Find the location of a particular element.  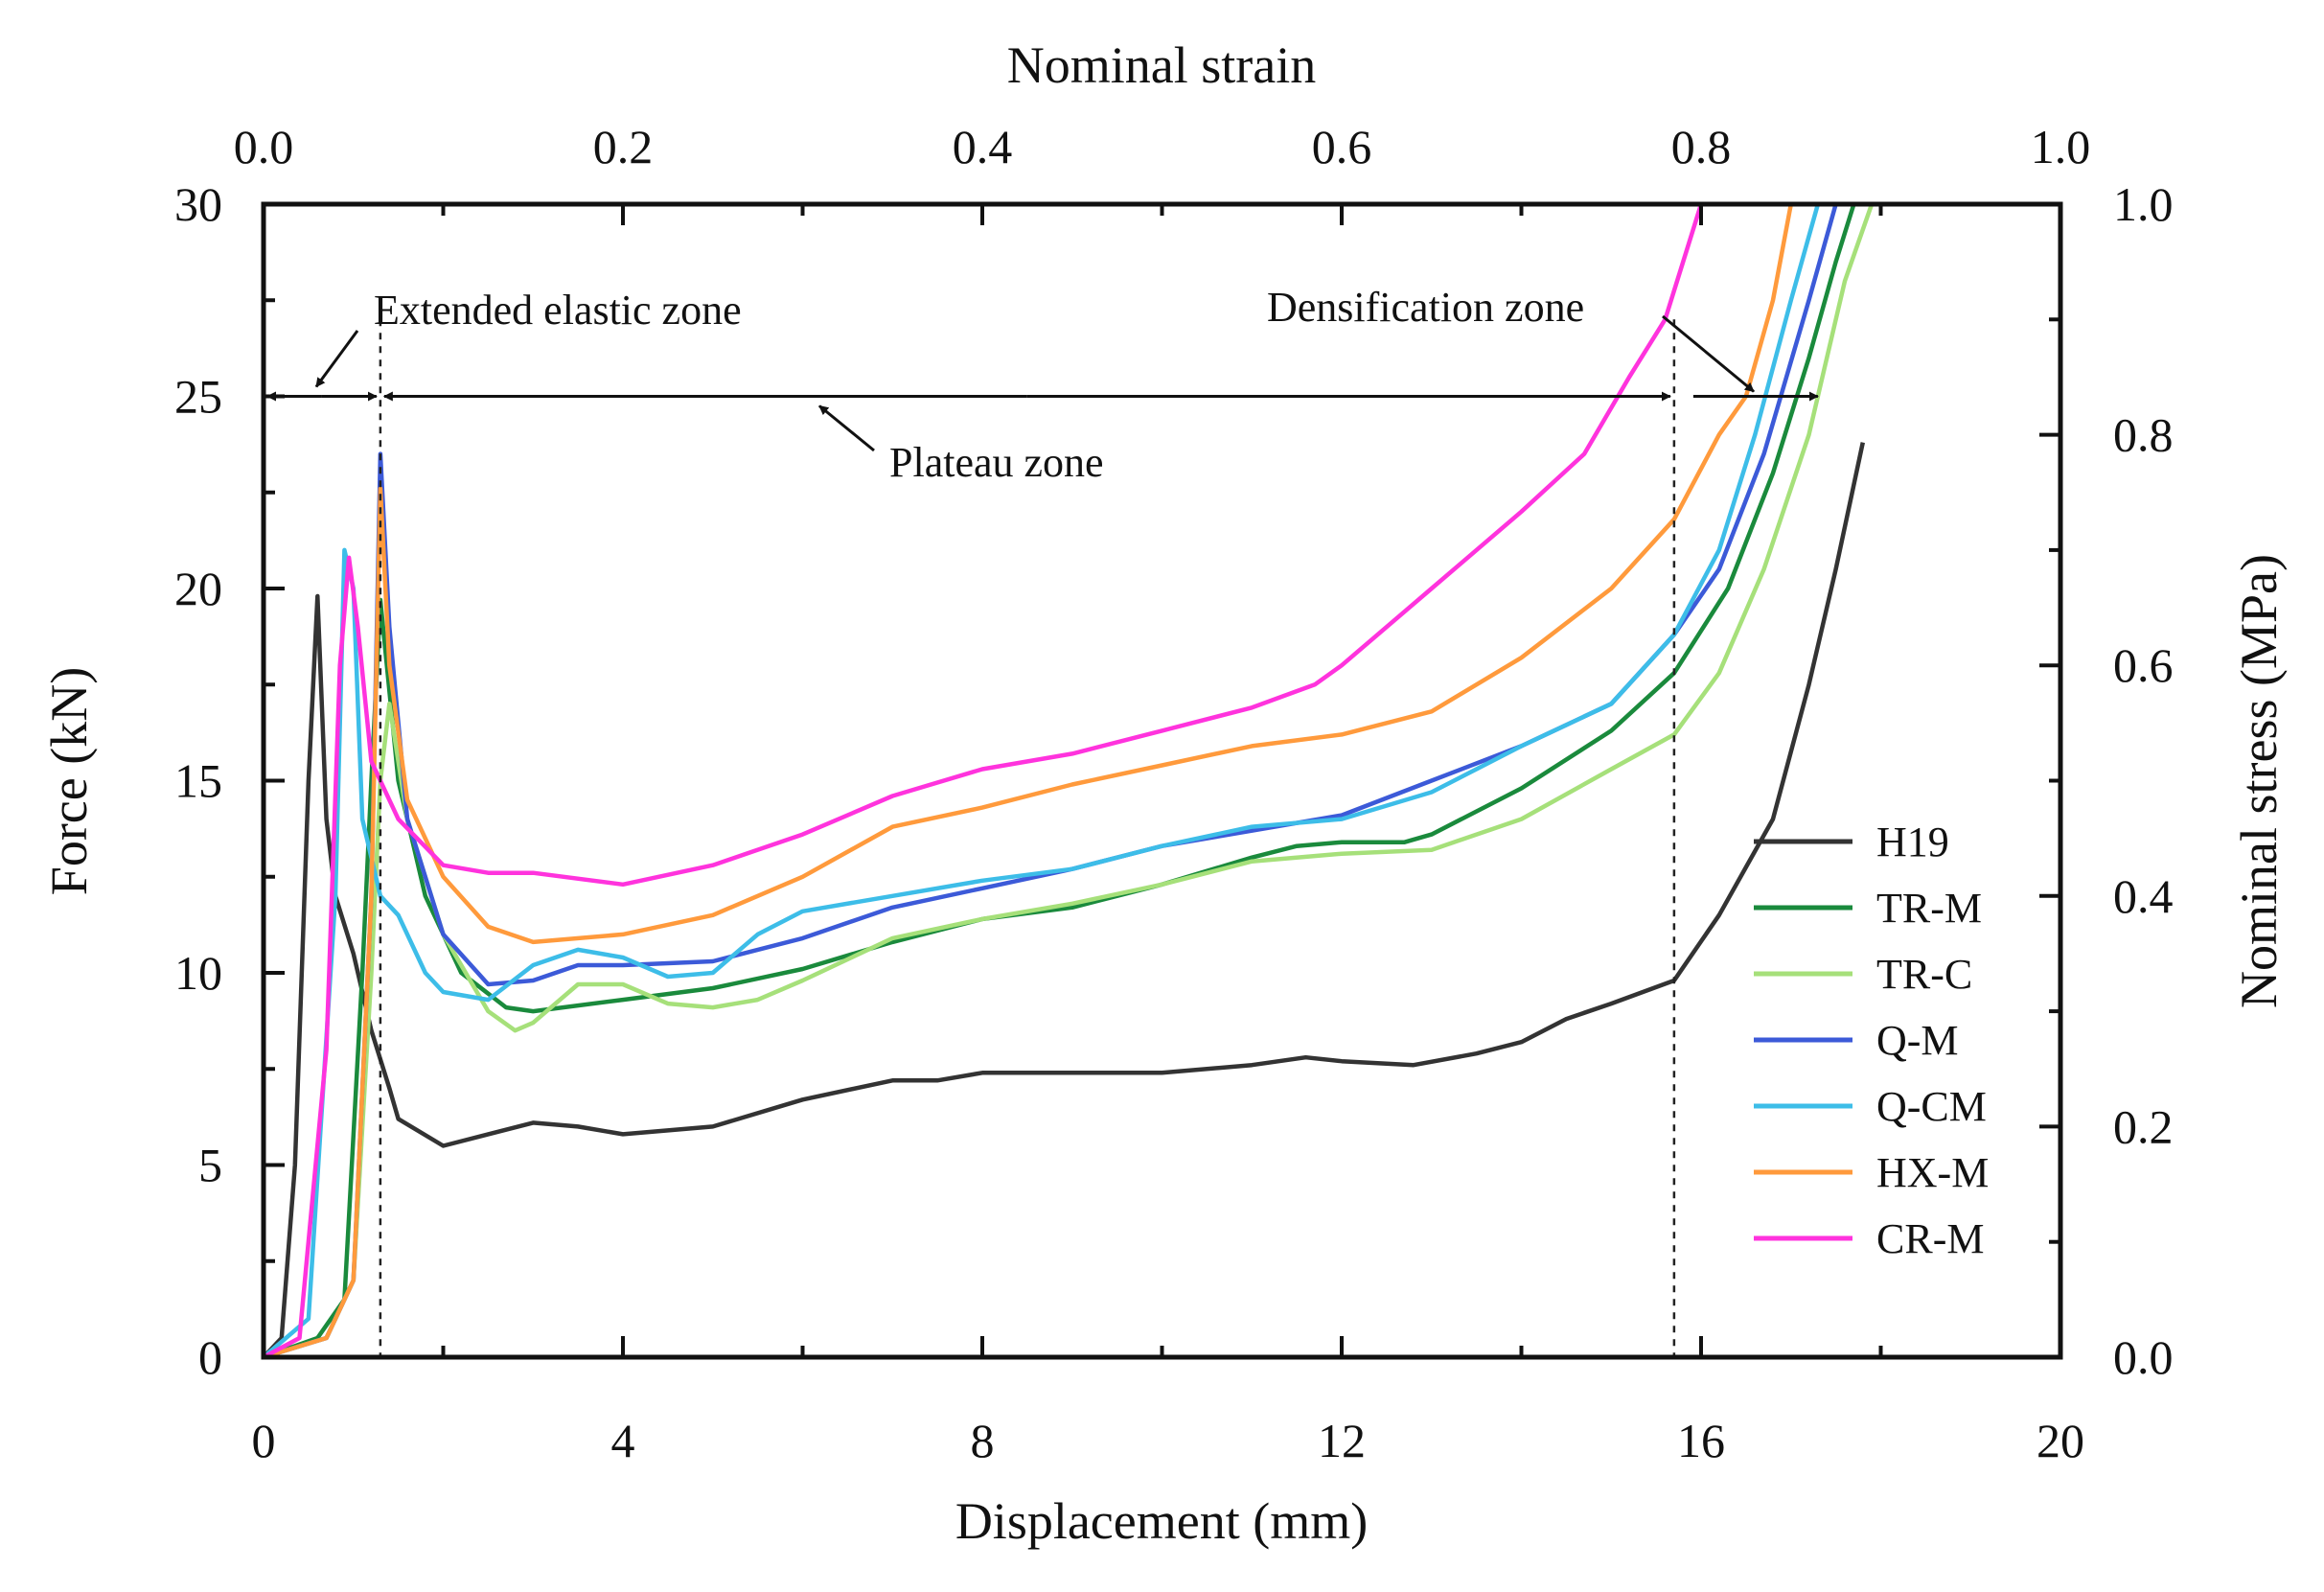

elastic-pointer is located at coordinates (336, 359).